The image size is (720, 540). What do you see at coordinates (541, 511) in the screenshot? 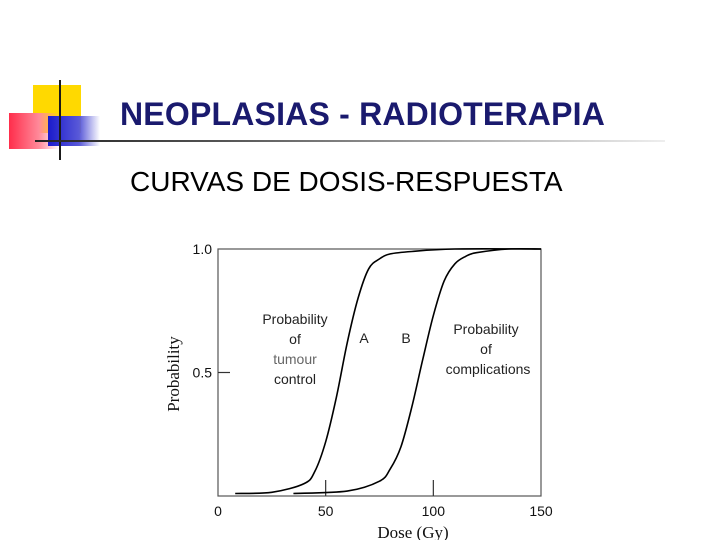
I see `x-tick-label-150: 150` at bounding box center [541, 511].